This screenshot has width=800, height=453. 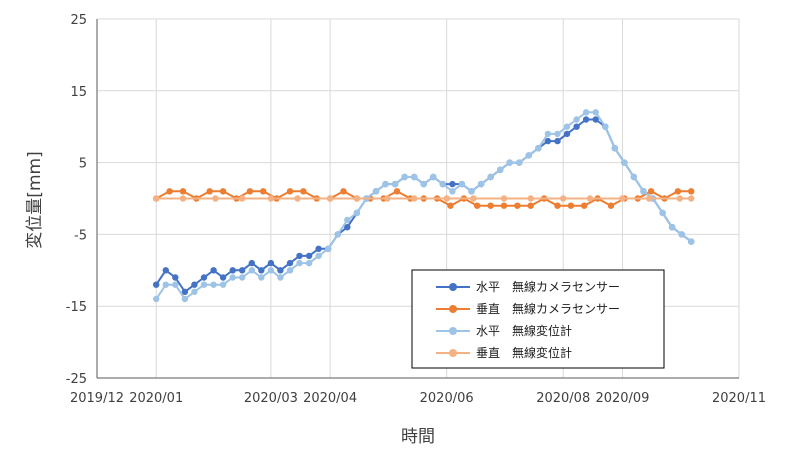 I want to click on x-axis-title: 時間, so click(x=418, y=437).